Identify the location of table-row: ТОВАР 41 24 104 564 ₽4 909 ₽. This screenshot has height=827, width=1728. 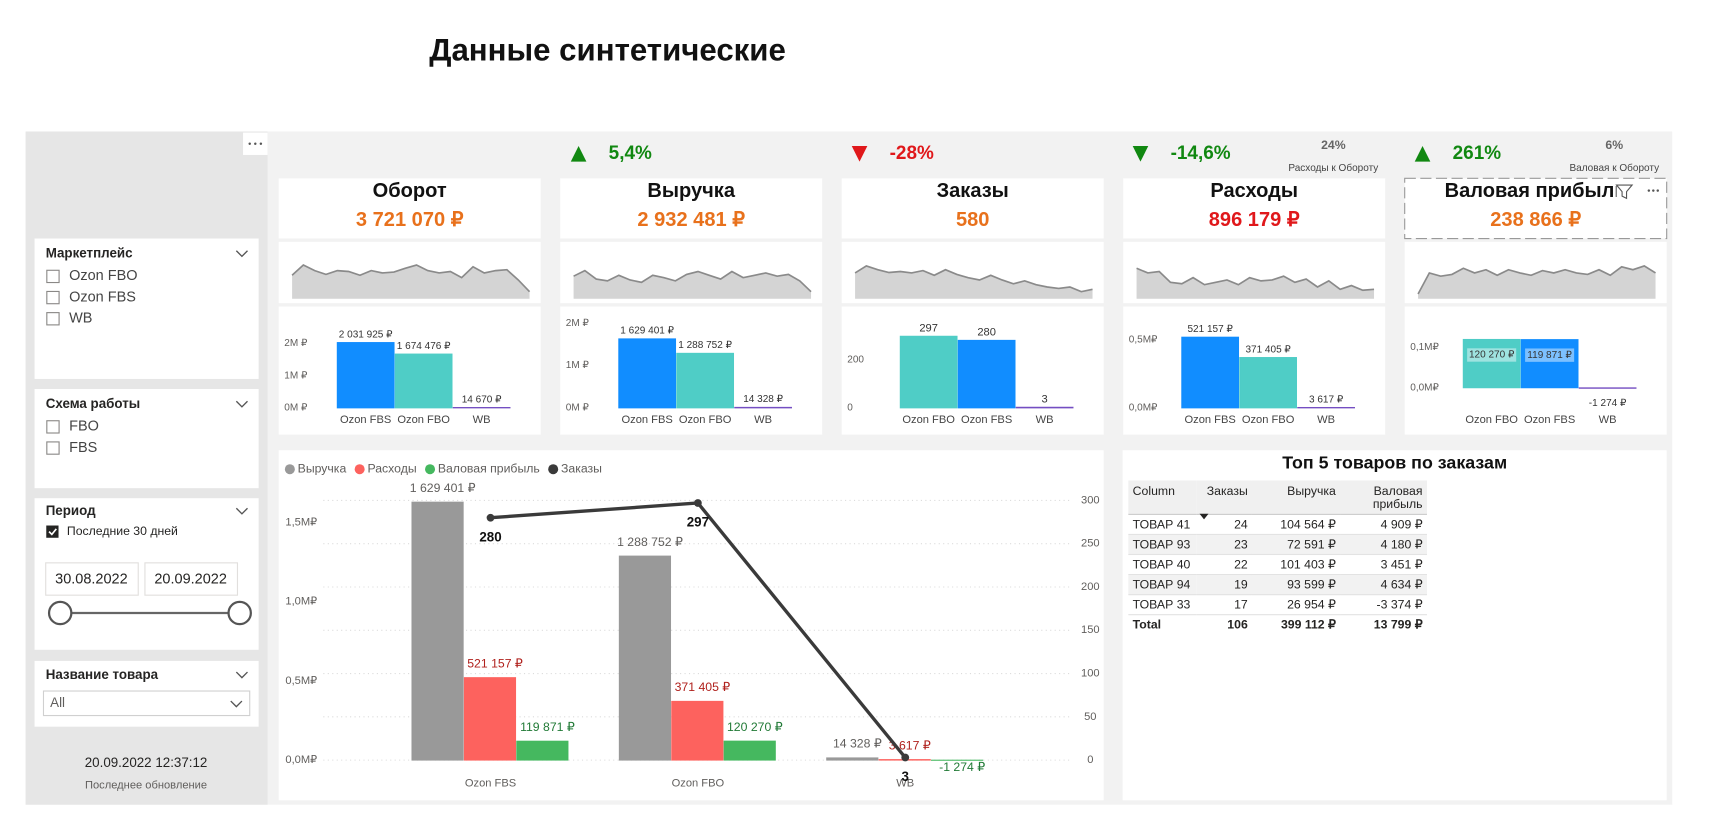
(1277, 524).